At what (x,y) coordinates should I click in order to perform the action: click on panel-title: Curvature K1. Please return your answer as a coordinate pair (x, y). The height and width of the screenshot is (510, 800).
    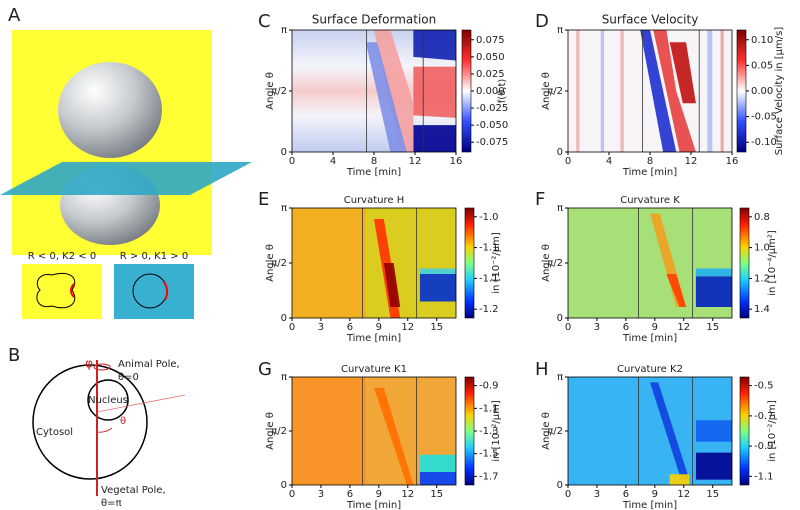
    Looking at the image, I should click on (374, 369).